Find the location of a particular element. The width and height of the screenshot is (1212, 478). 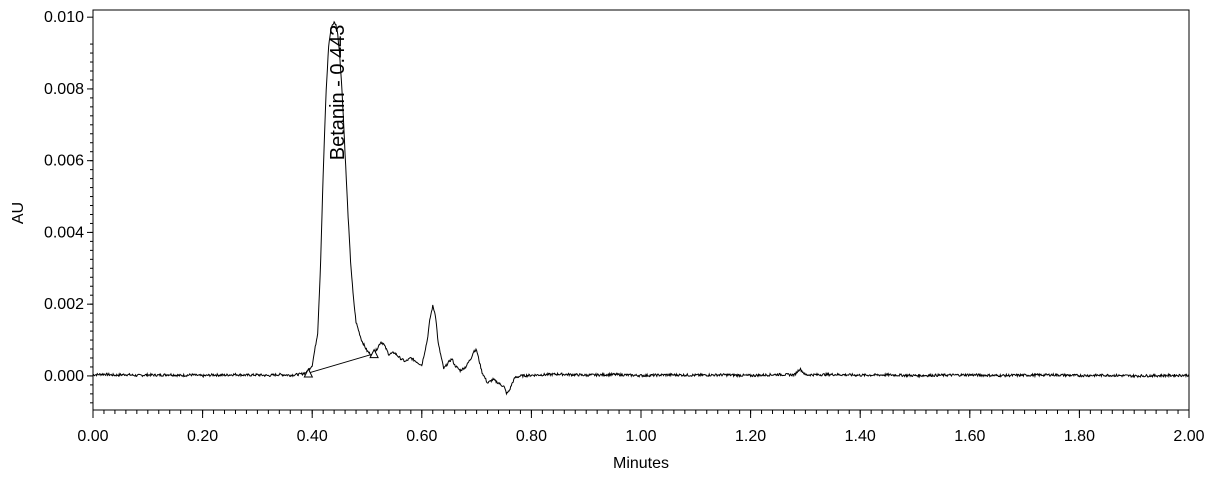

x-tick-label: 1.80 is located at coordinates (1079, 436).